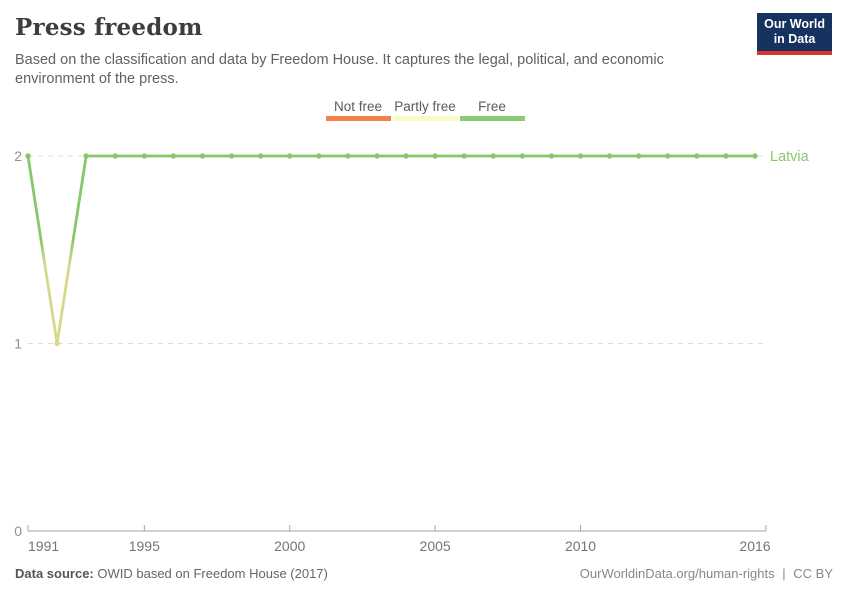 This screenshot has width=850, height=600. I want to click on license-label: CC BY, so click(813, 573).